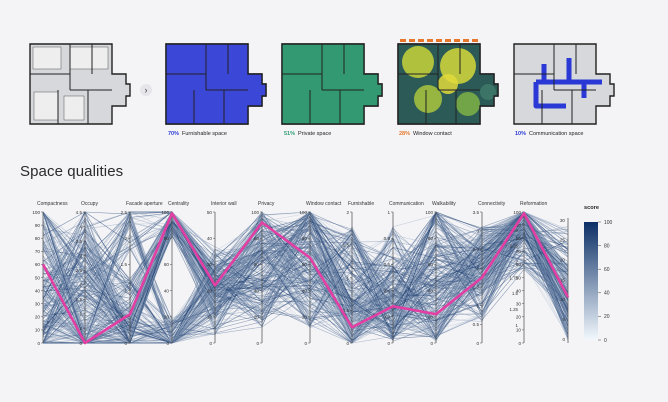 This screenshot has width=668, height=402. What do you see at coordinates (222, 273) in the screenshot?
I see `axis-interior-wall: 50 40 30 20 10 0 Interior wall` at bounding box center [222, 273].